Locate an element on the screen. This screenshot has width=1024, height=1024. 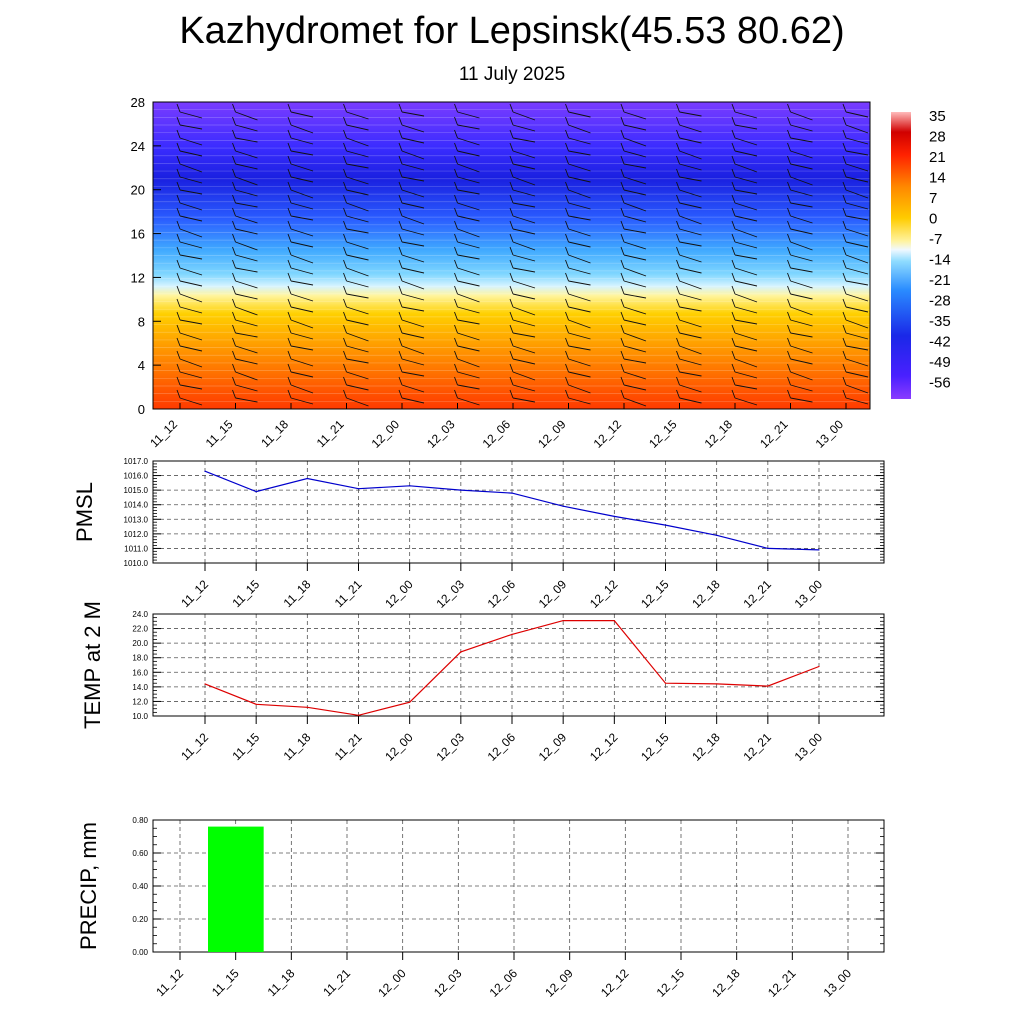
y-tick-label: 4 is located at coordinates (141, 365).